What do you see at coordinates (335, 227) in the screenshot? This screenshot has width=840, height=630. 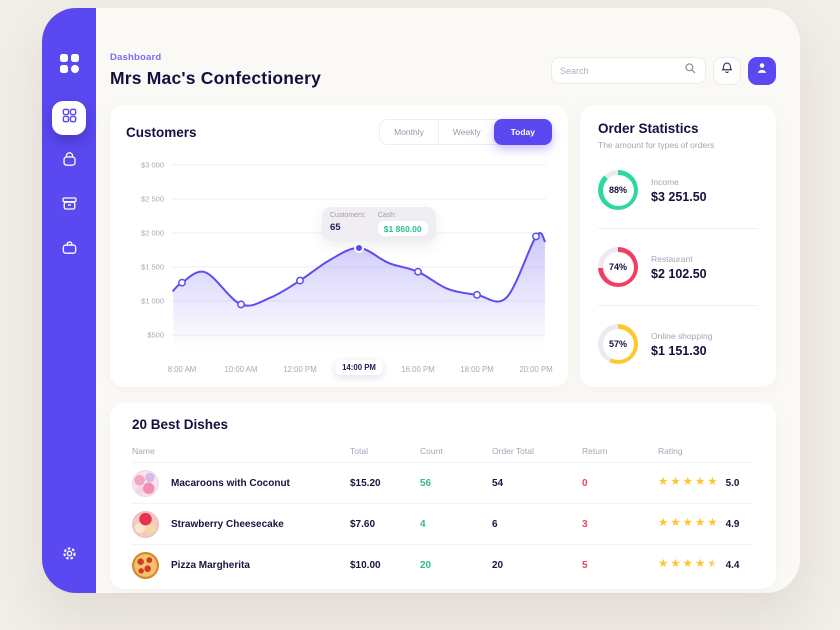 I see `tooltip-customers-value: 65` at bounding box center [335, 227].